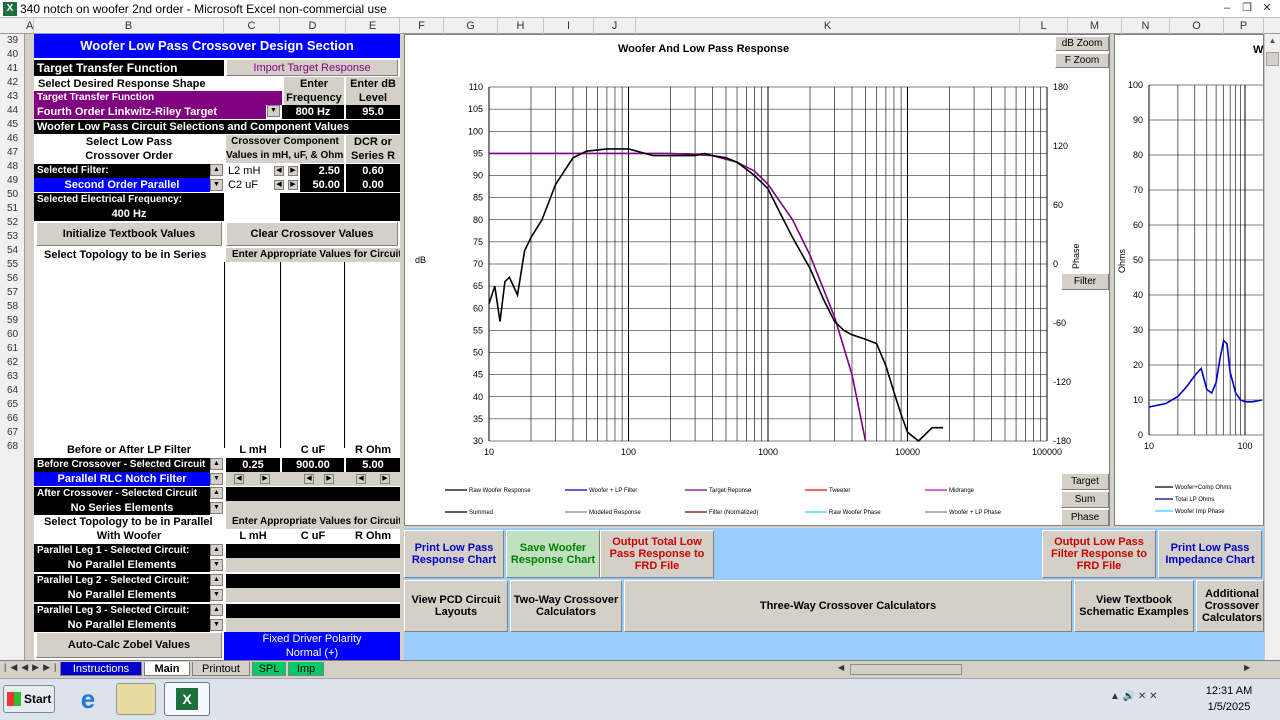 The width and height of the screenshot is (1280, 720). What do you see at coordinates (1244, 26) in the screenshot?
I see `column-header-p: P` at bounding box center [1244, 26].